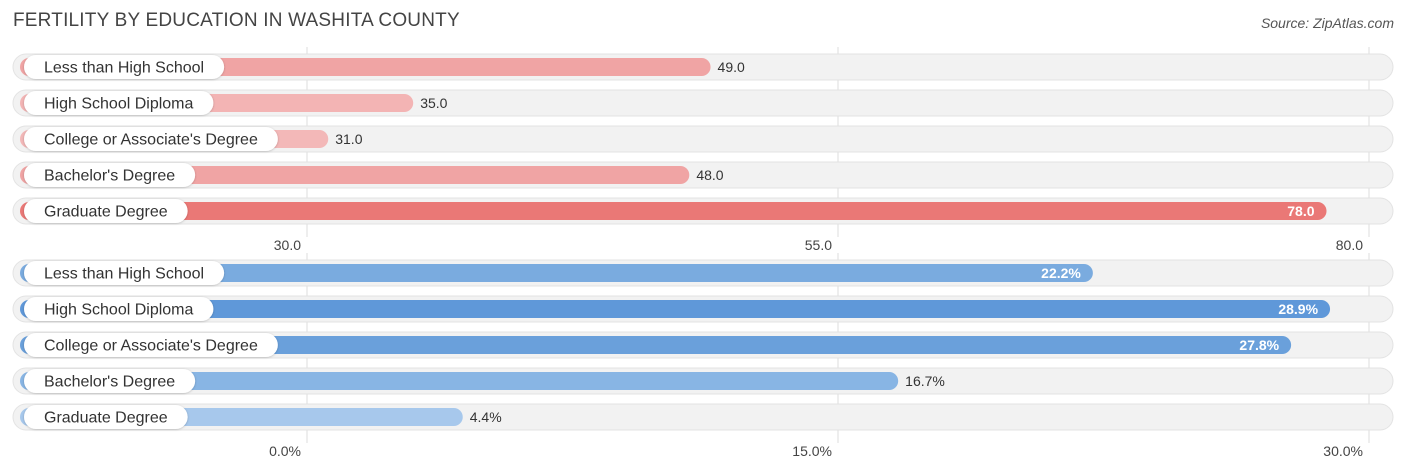 This screenshot has height=475, width=1406. I want to click on value-label: 27.8%, so click(1259, 345).